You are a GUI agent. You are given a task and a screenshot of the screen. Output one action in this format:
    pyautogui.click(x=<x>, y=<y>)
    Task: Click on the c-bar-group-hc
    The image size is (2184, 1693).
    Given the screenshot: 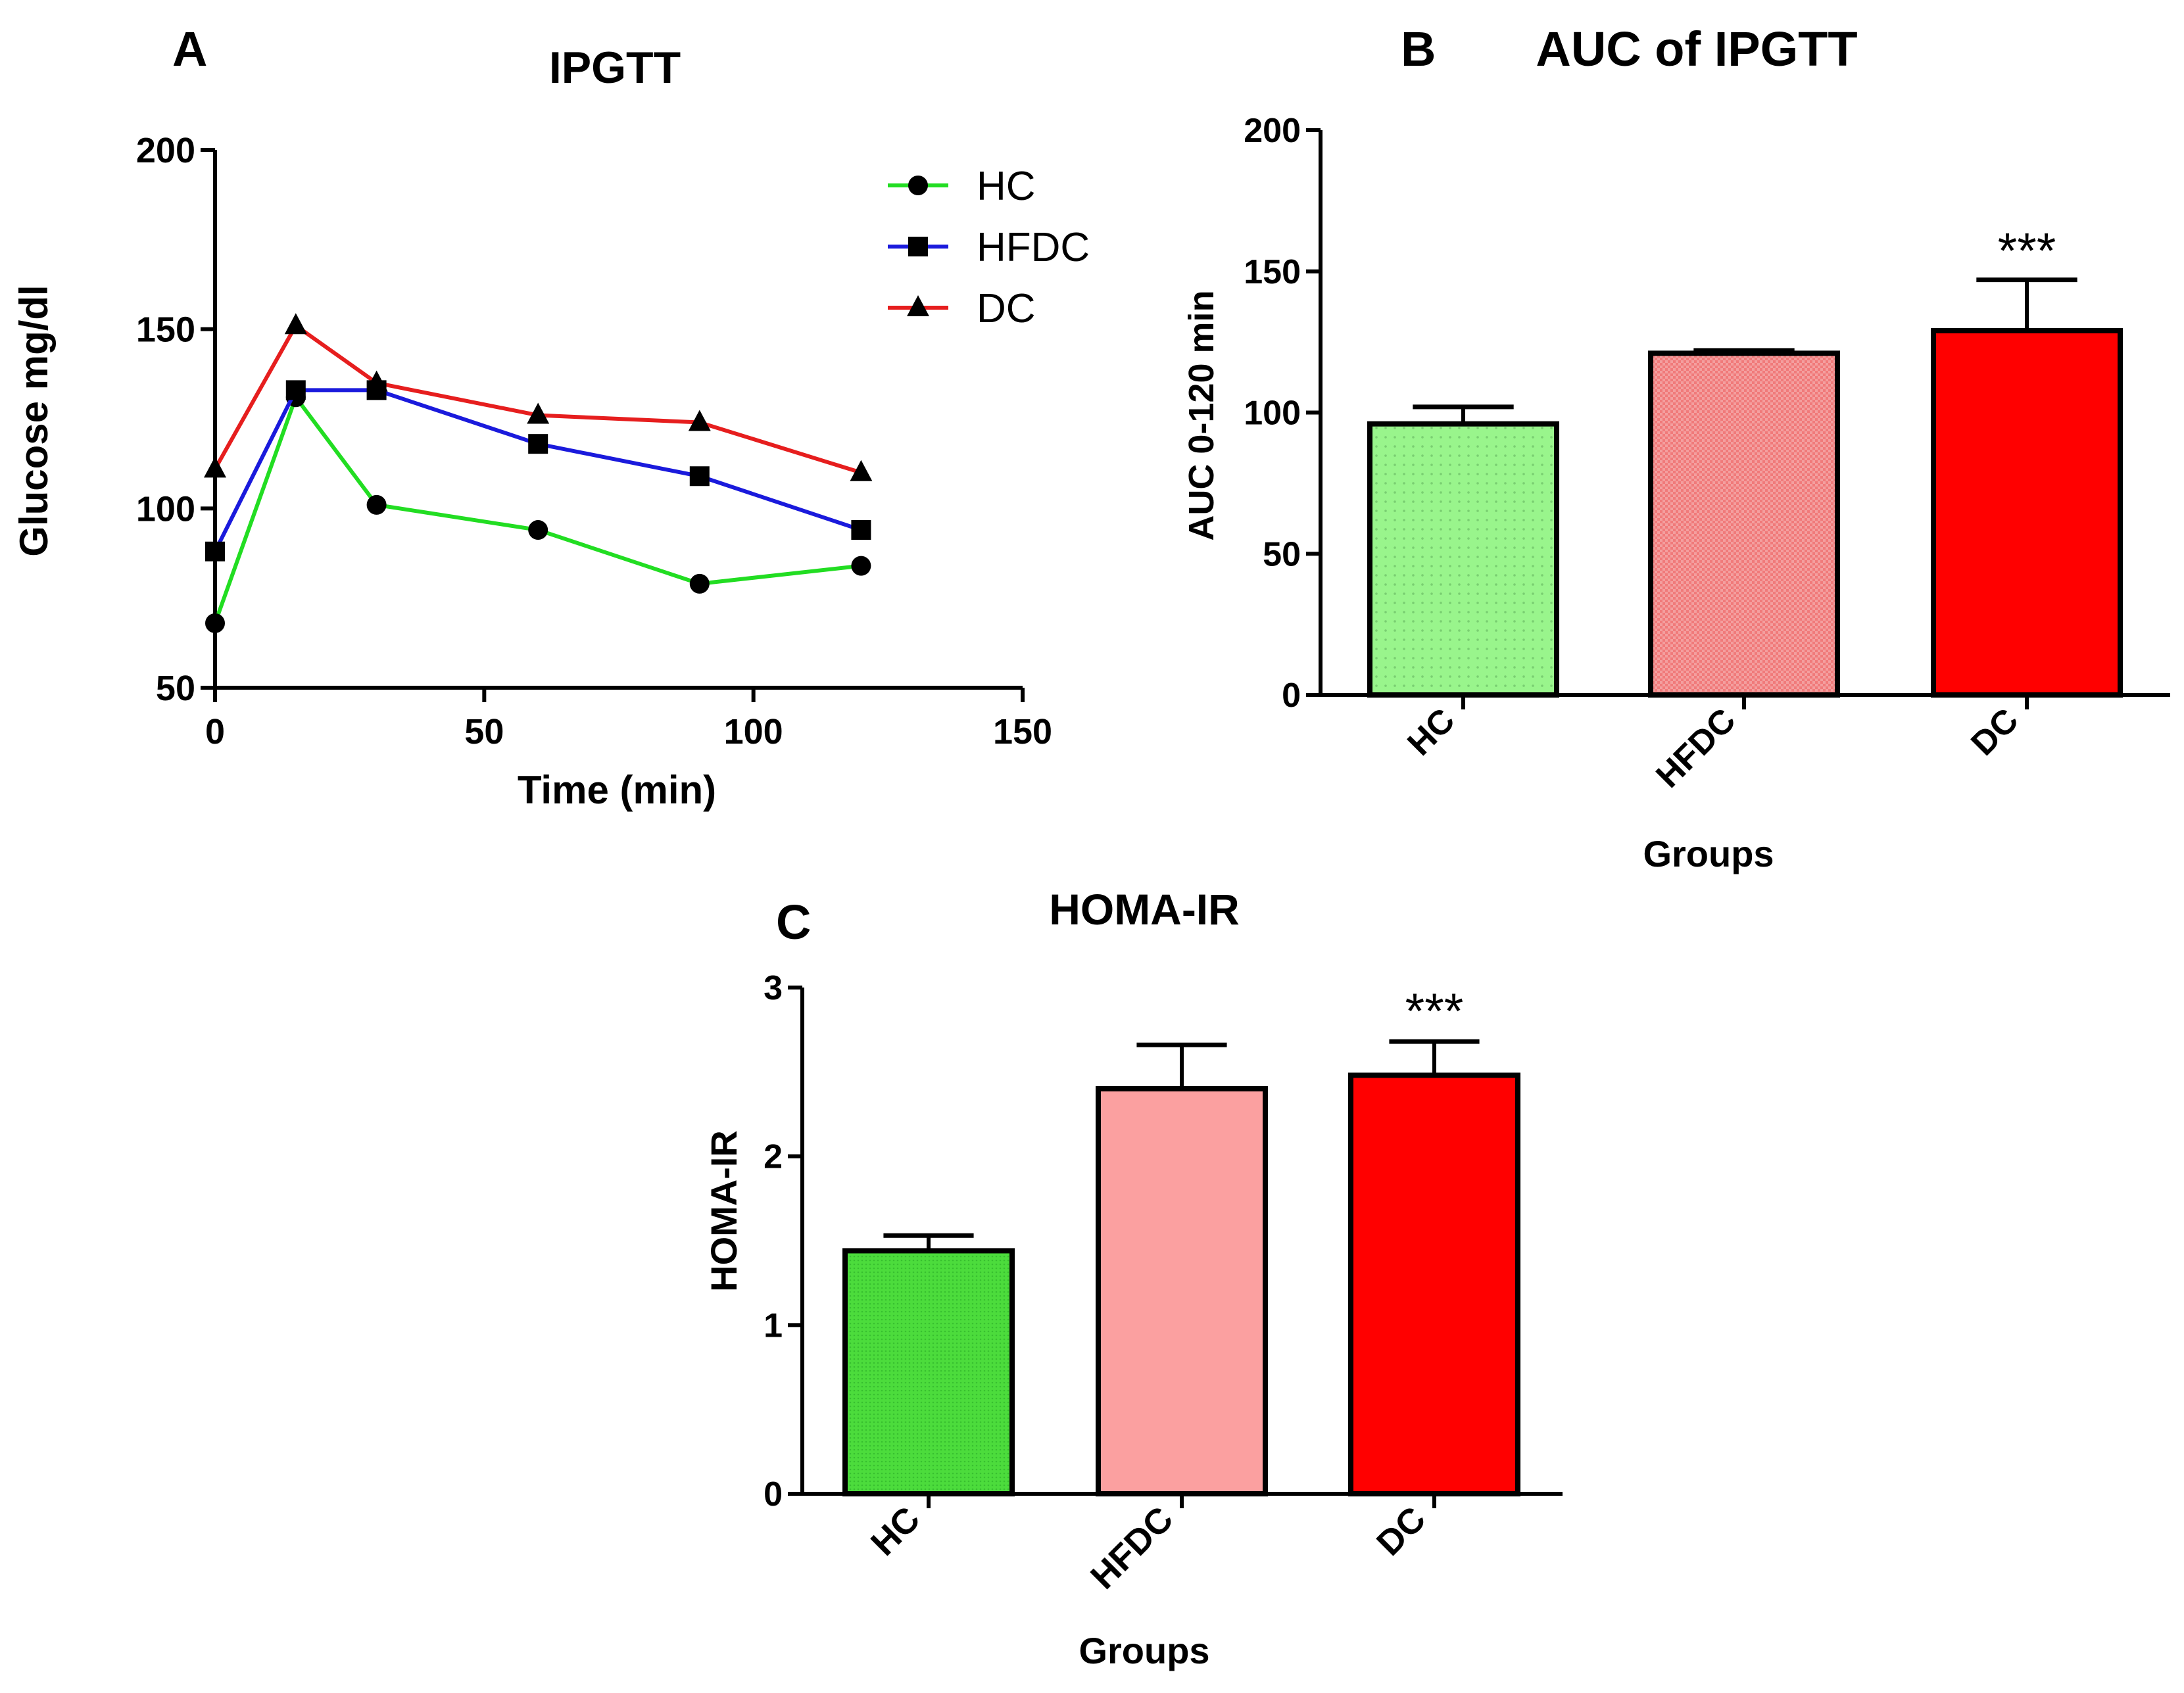 What is the action you would take?
    pyautogui.click(x=928, y=1365)
    